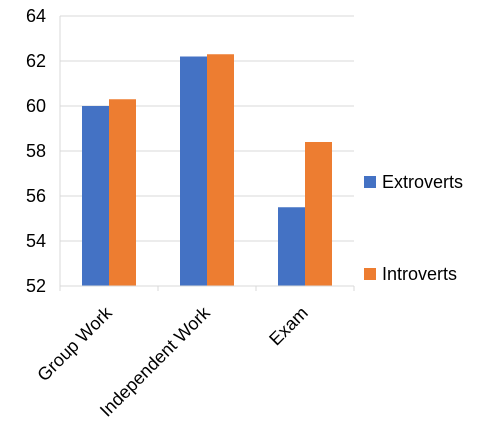 The image size is (487, 446). What do you see at coordinates (422, 182) in the screenshot?
I see `legend-label-extroverts: Extroverts` at bounding box center [422, 182].